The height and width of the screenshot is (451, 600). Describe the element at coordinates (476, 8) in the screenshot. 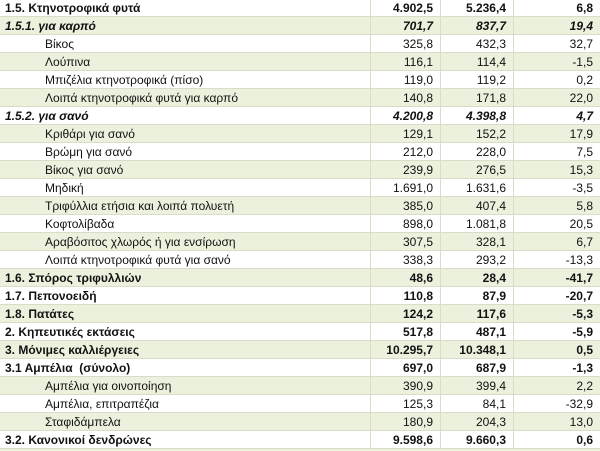

I see `value-cell: 5.236,4` at that location.